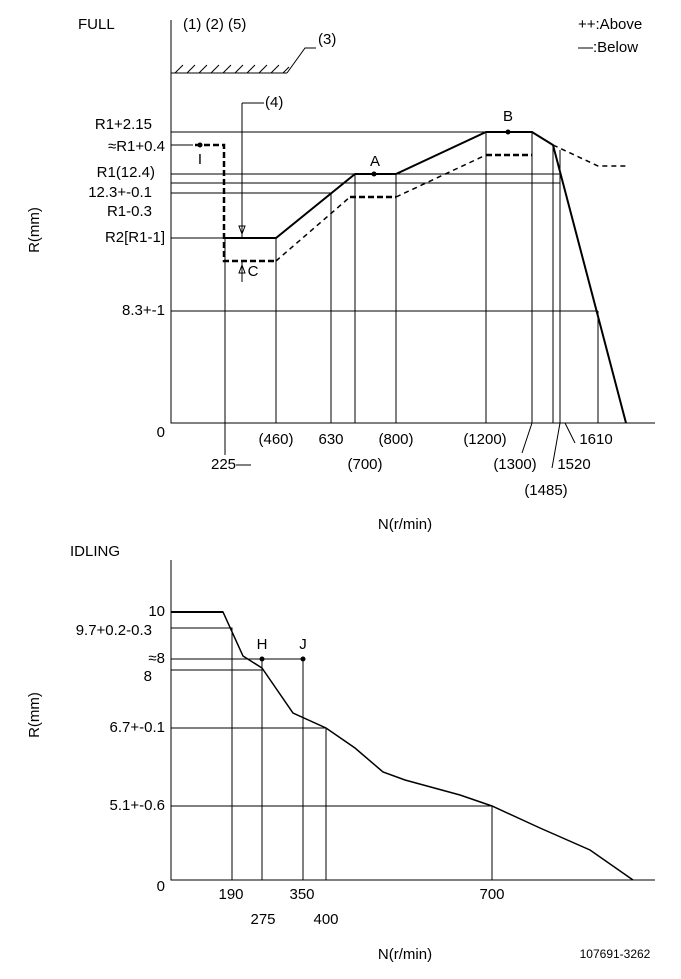  I want to click on guide-lines, so click(332, 753).